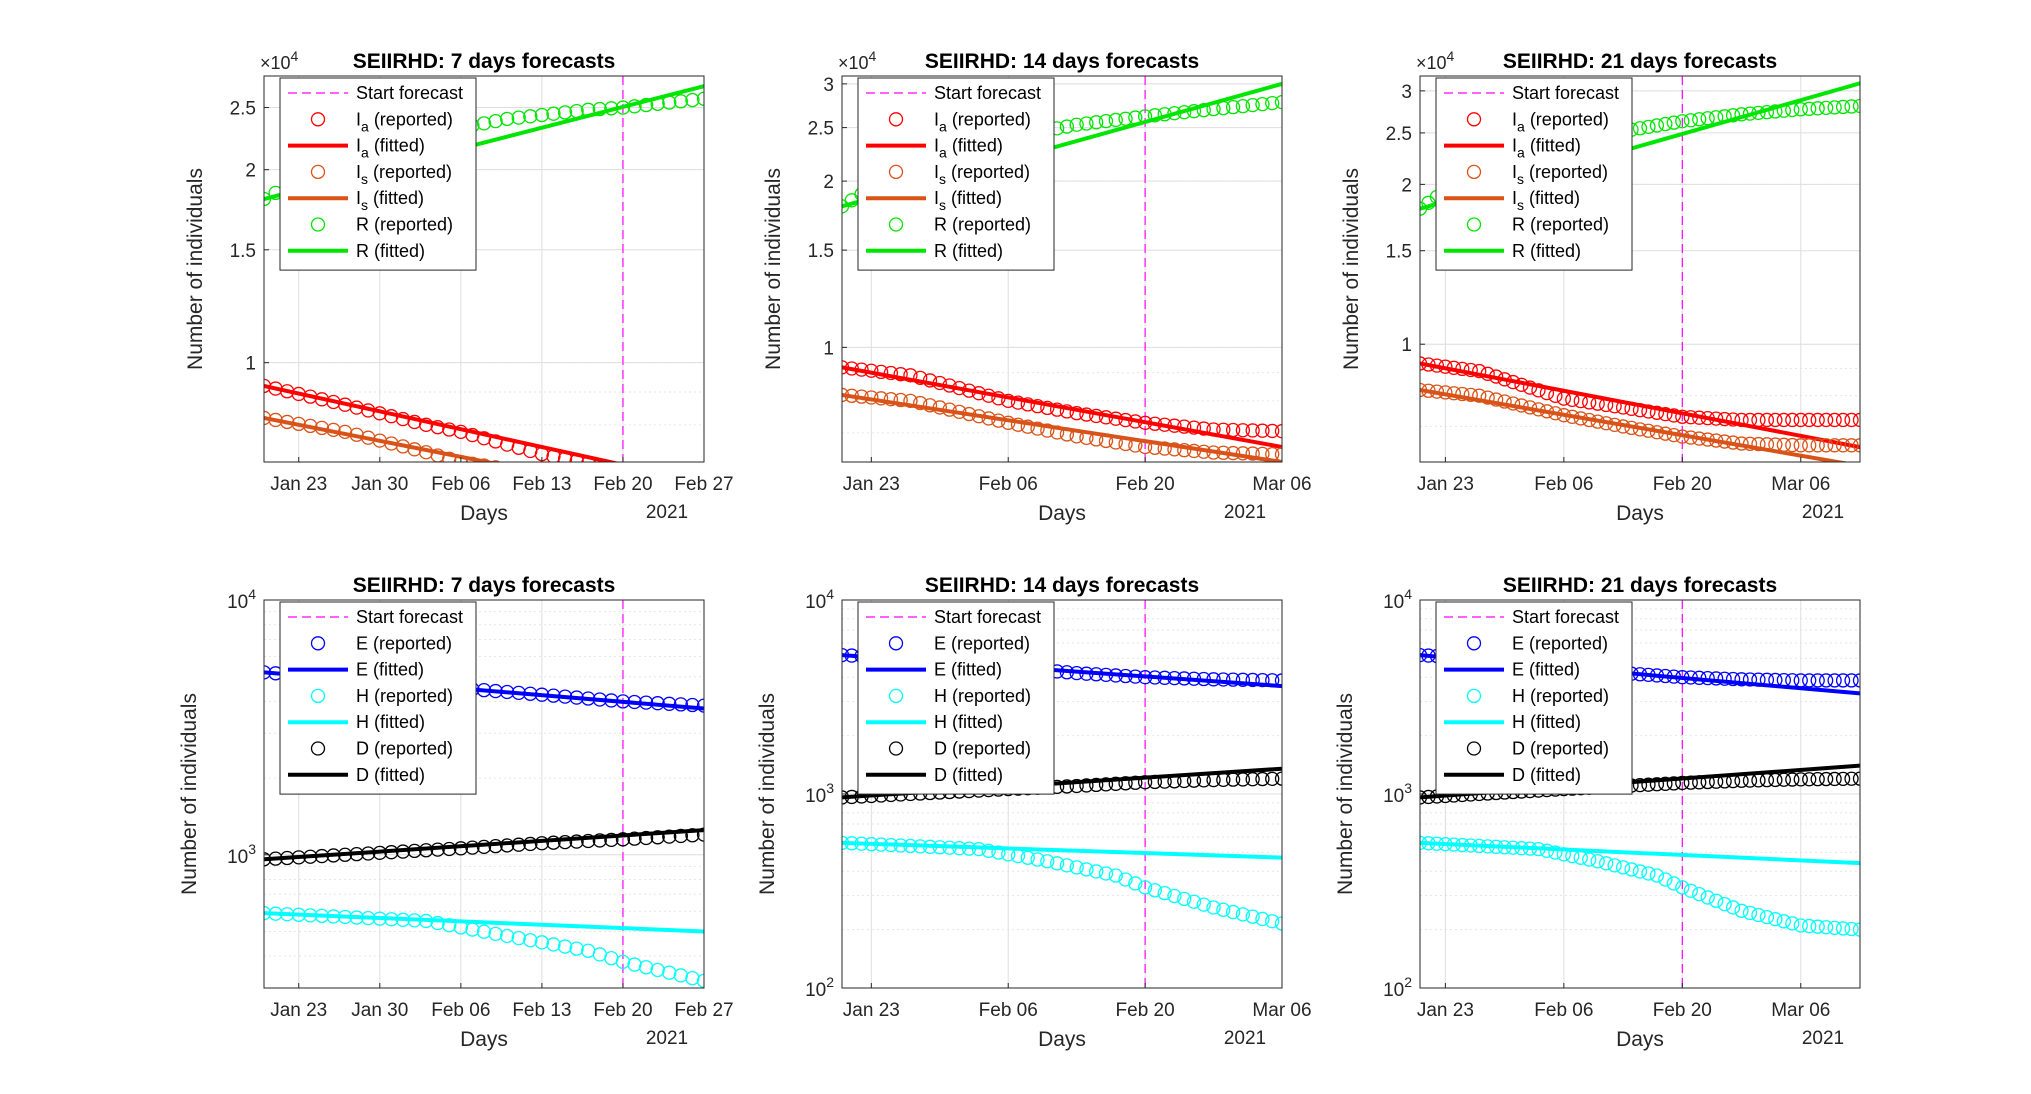 The image size is (2031, 1094). What do you see at coordinates (1062, 427) in the screenshot?
I see `series-line` at bounding box center [1062, 427].